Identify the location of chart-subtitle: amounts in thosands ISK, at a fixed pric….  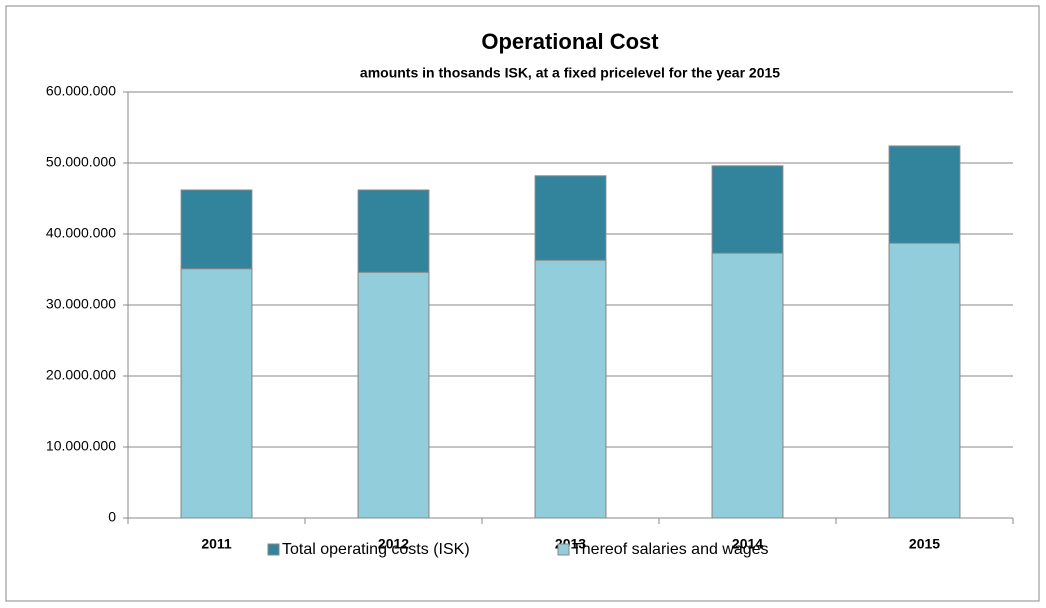
(570, 73).